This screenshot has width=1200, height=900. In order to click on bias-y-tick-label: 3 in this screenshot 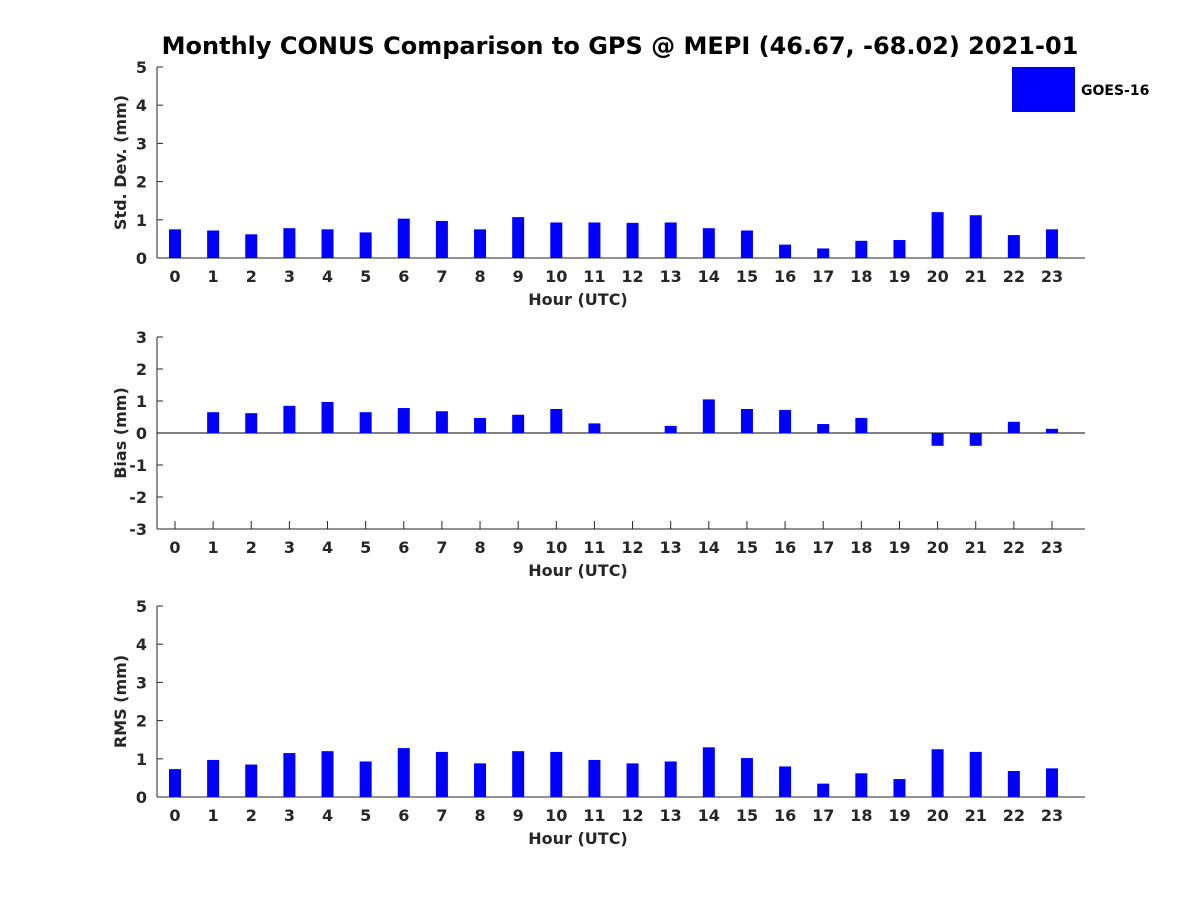, I will do `click(141, 337)`.